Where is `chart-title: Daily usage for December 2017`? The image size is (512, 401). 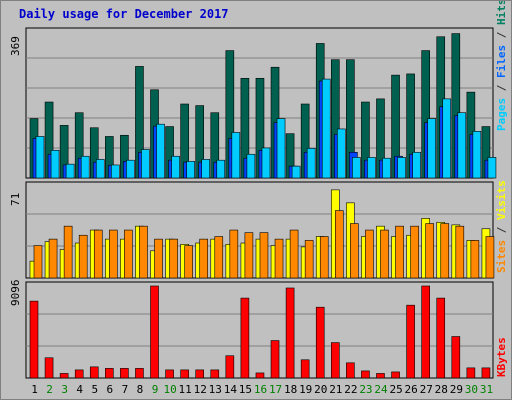 chart-title: Daily usage for December 2017 is located at coordinates (124, 14).